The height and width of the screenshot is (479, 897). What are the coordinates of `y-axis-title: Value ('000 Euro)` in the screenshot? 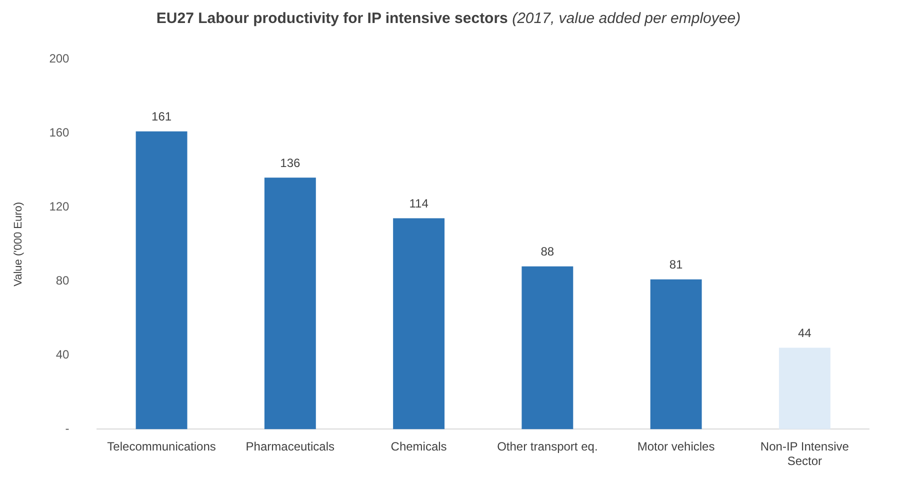 It's located at (18, 244).